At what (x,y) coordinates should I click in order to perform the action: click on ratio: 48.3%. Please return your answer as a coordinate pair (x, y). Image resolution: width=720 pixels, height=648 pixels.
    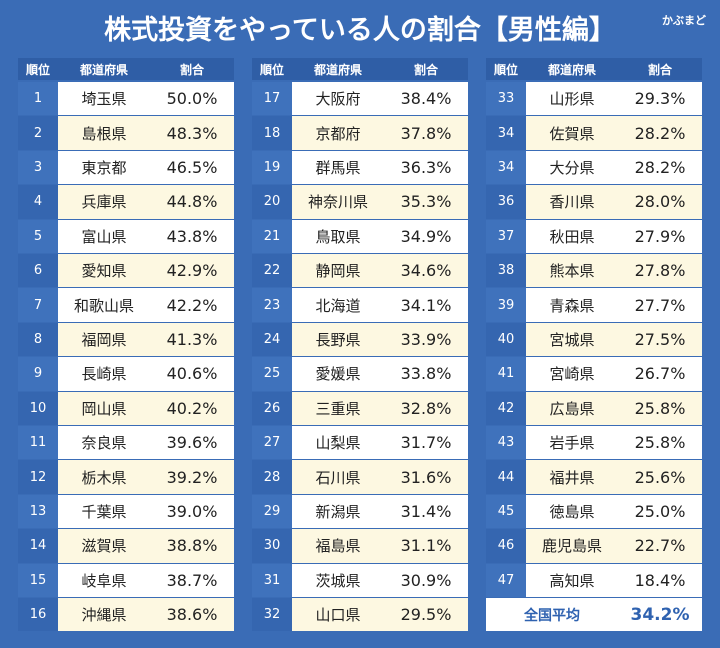
    Looking at the image, I should click on (192, 133).